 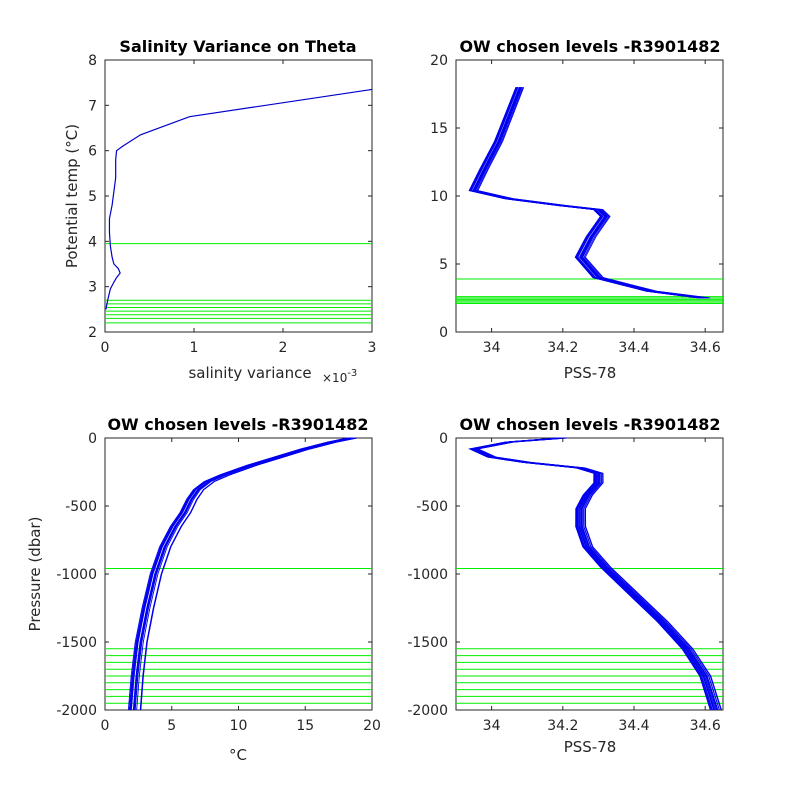 I want to click on y-tick-label: 6, so click(x=92, y=152).